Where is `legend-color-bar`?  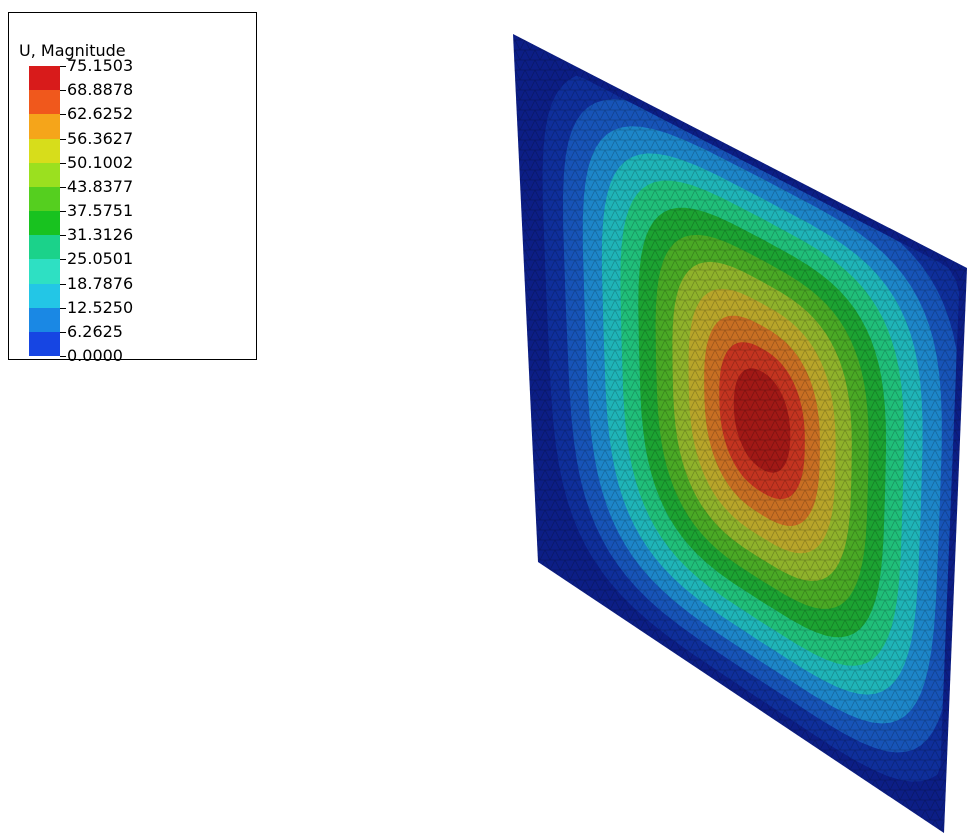 legend-color-bar is located at coordinates (44, 211).